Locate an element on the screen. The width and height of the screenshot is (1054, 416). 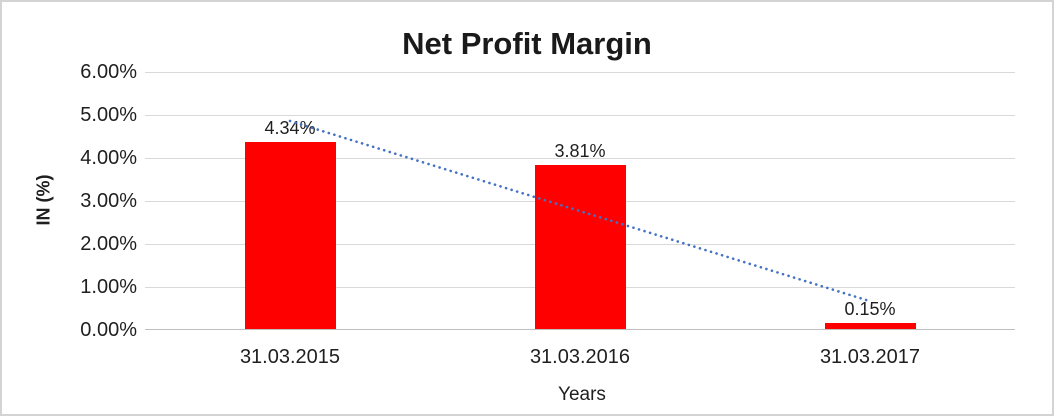
y-tick-label: 5.00% is located at coordinates (108, 115).